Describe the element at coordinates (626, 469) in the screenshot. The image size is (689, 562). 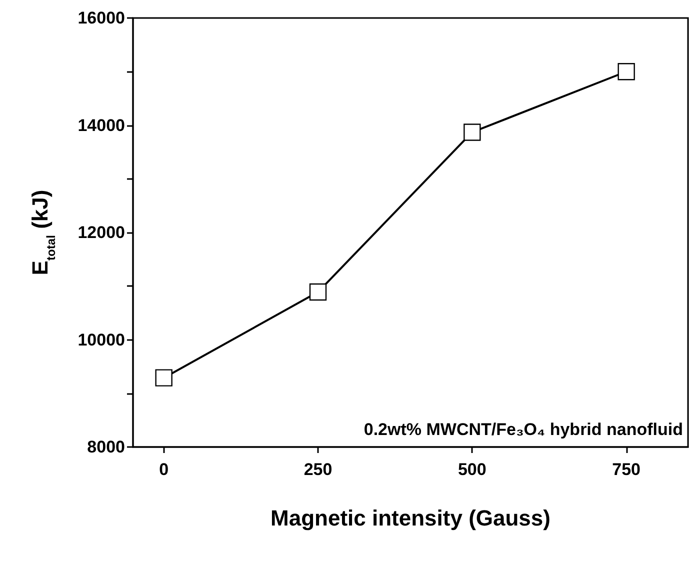
I see `x-tick-label: 750` at that location.